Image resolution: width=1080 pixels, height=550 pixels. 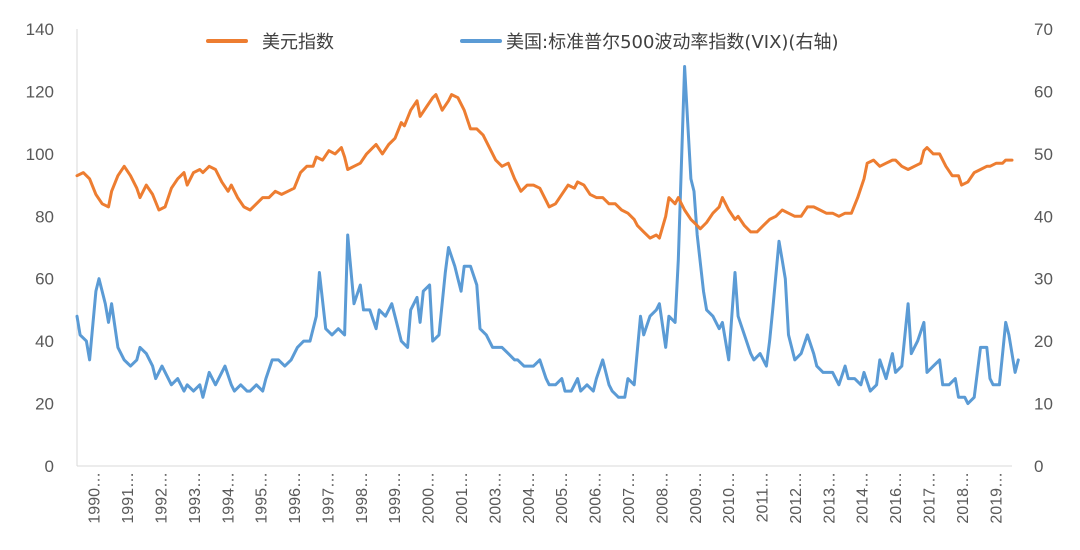 I want to click on y-tick-label-right: 40, so click(x=1043, y=216).